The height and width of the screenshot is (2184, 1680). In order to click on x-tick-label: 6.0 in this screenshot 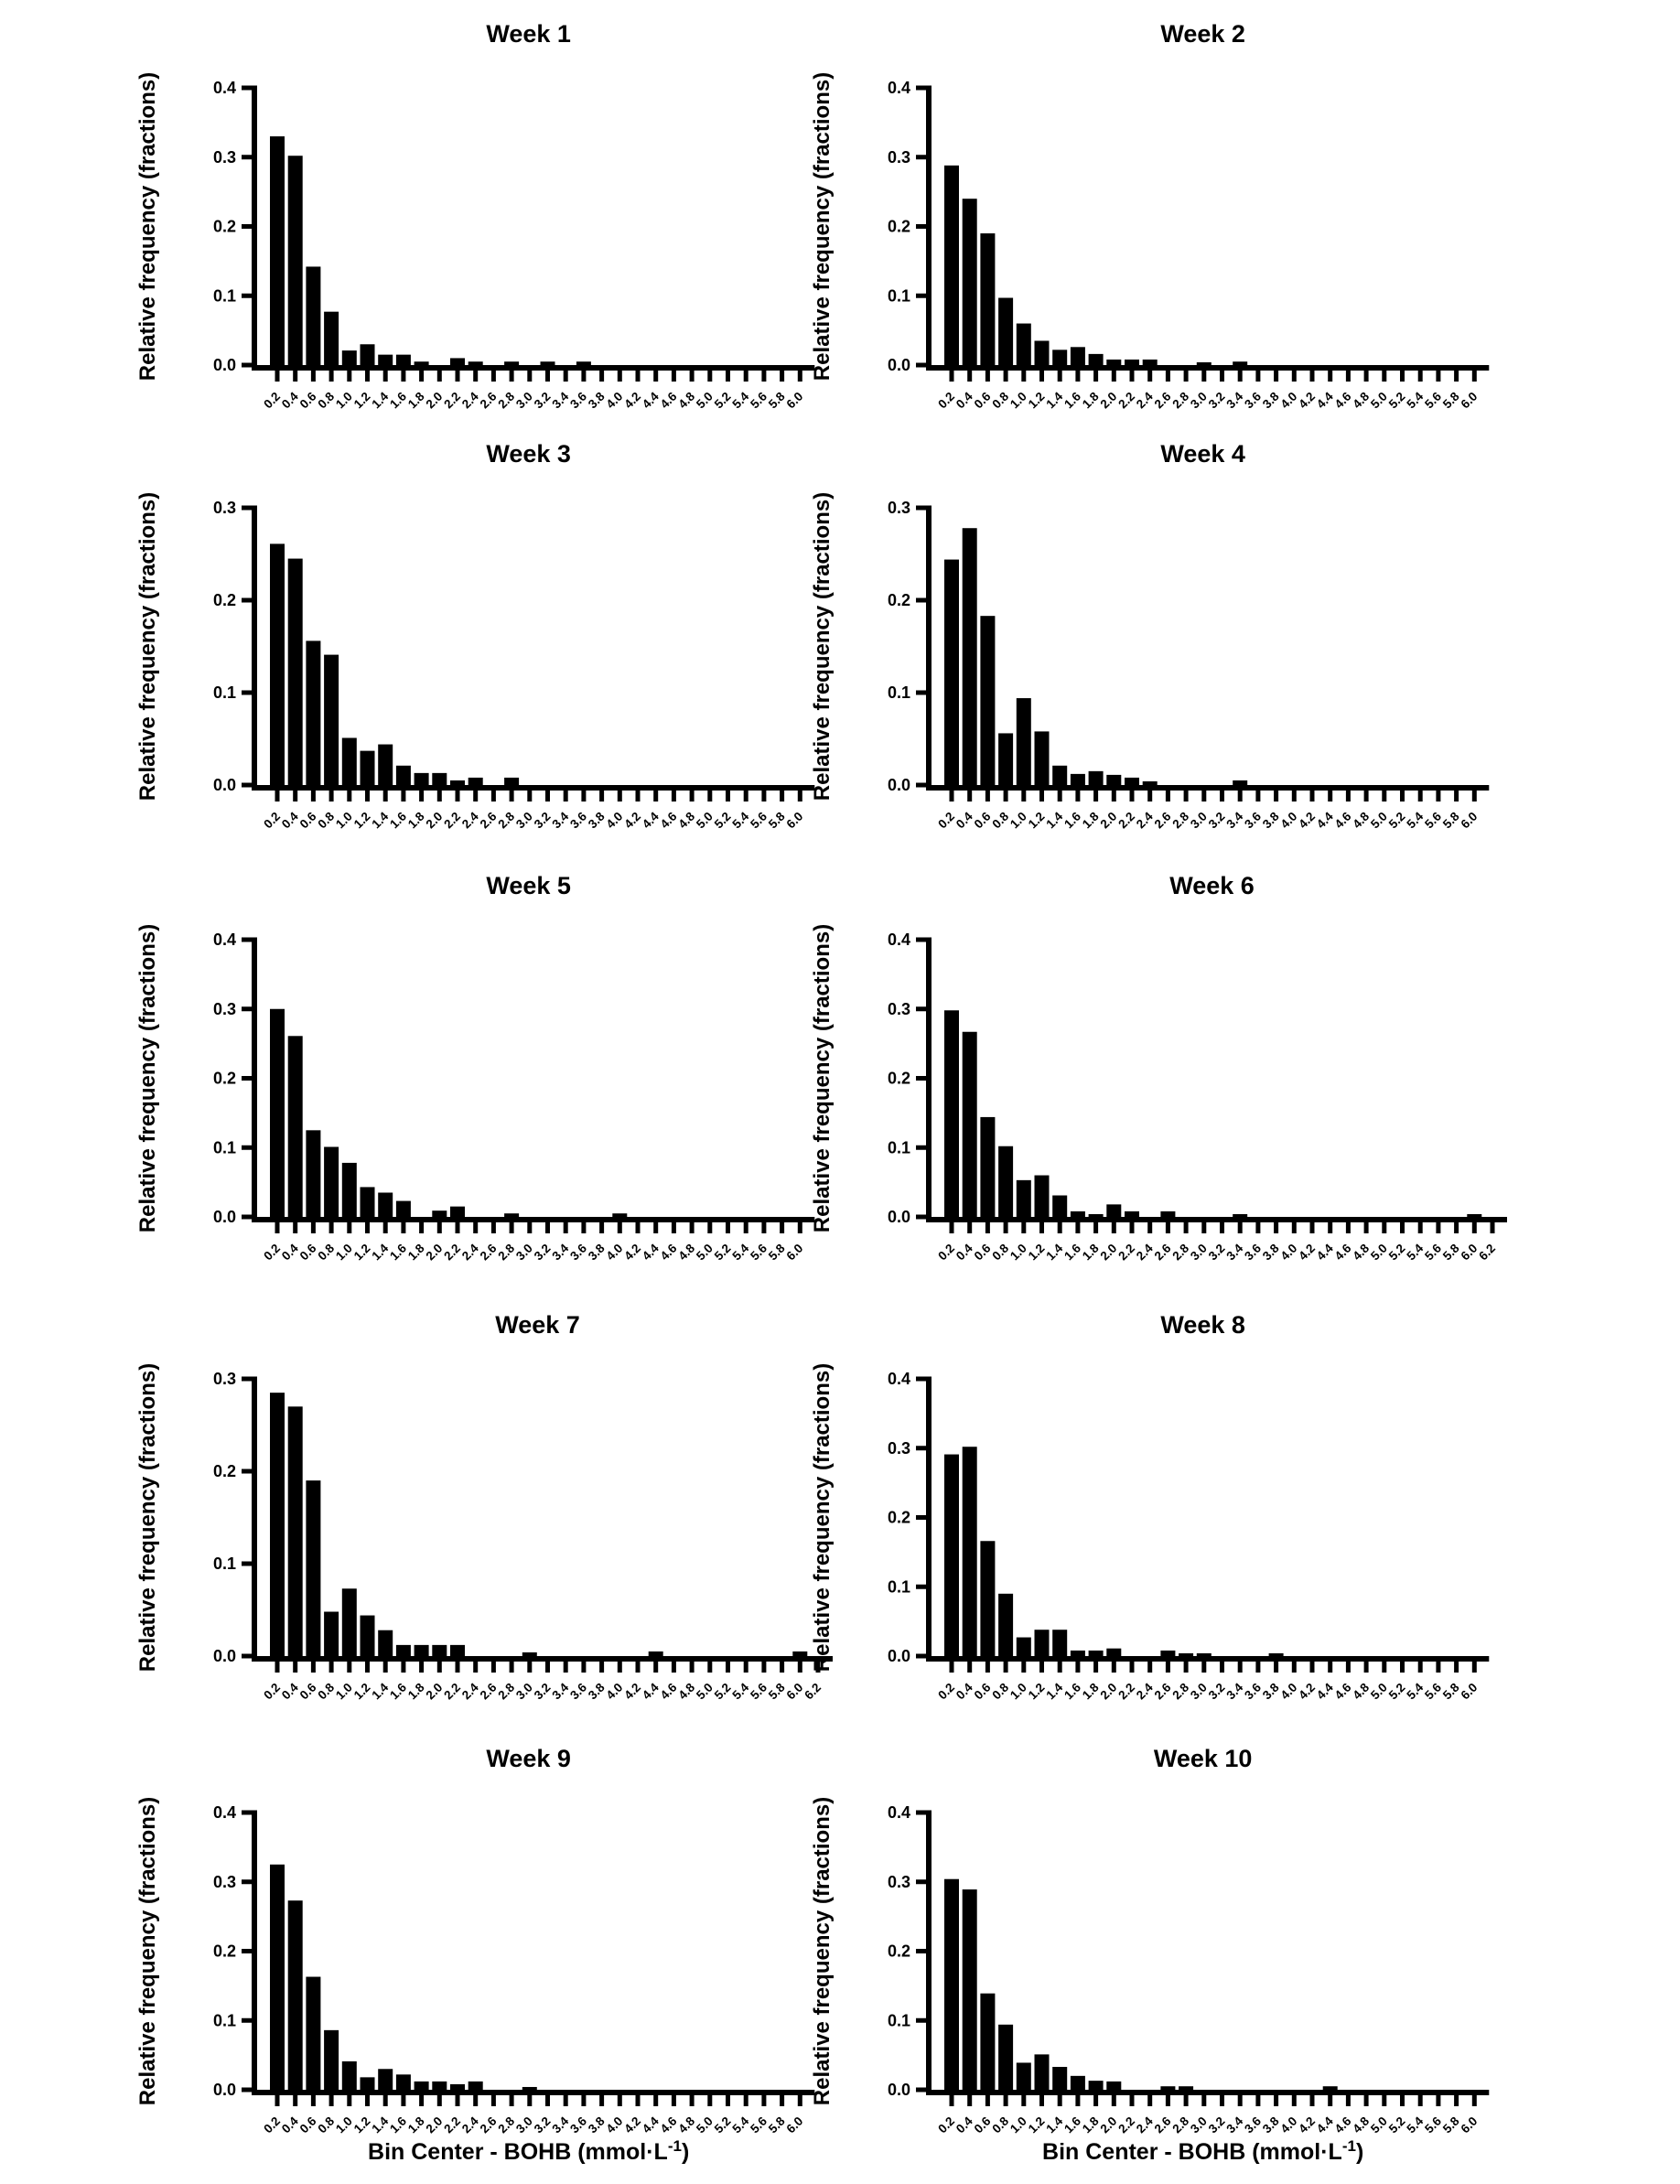, I will do `click(1470, 821)`.